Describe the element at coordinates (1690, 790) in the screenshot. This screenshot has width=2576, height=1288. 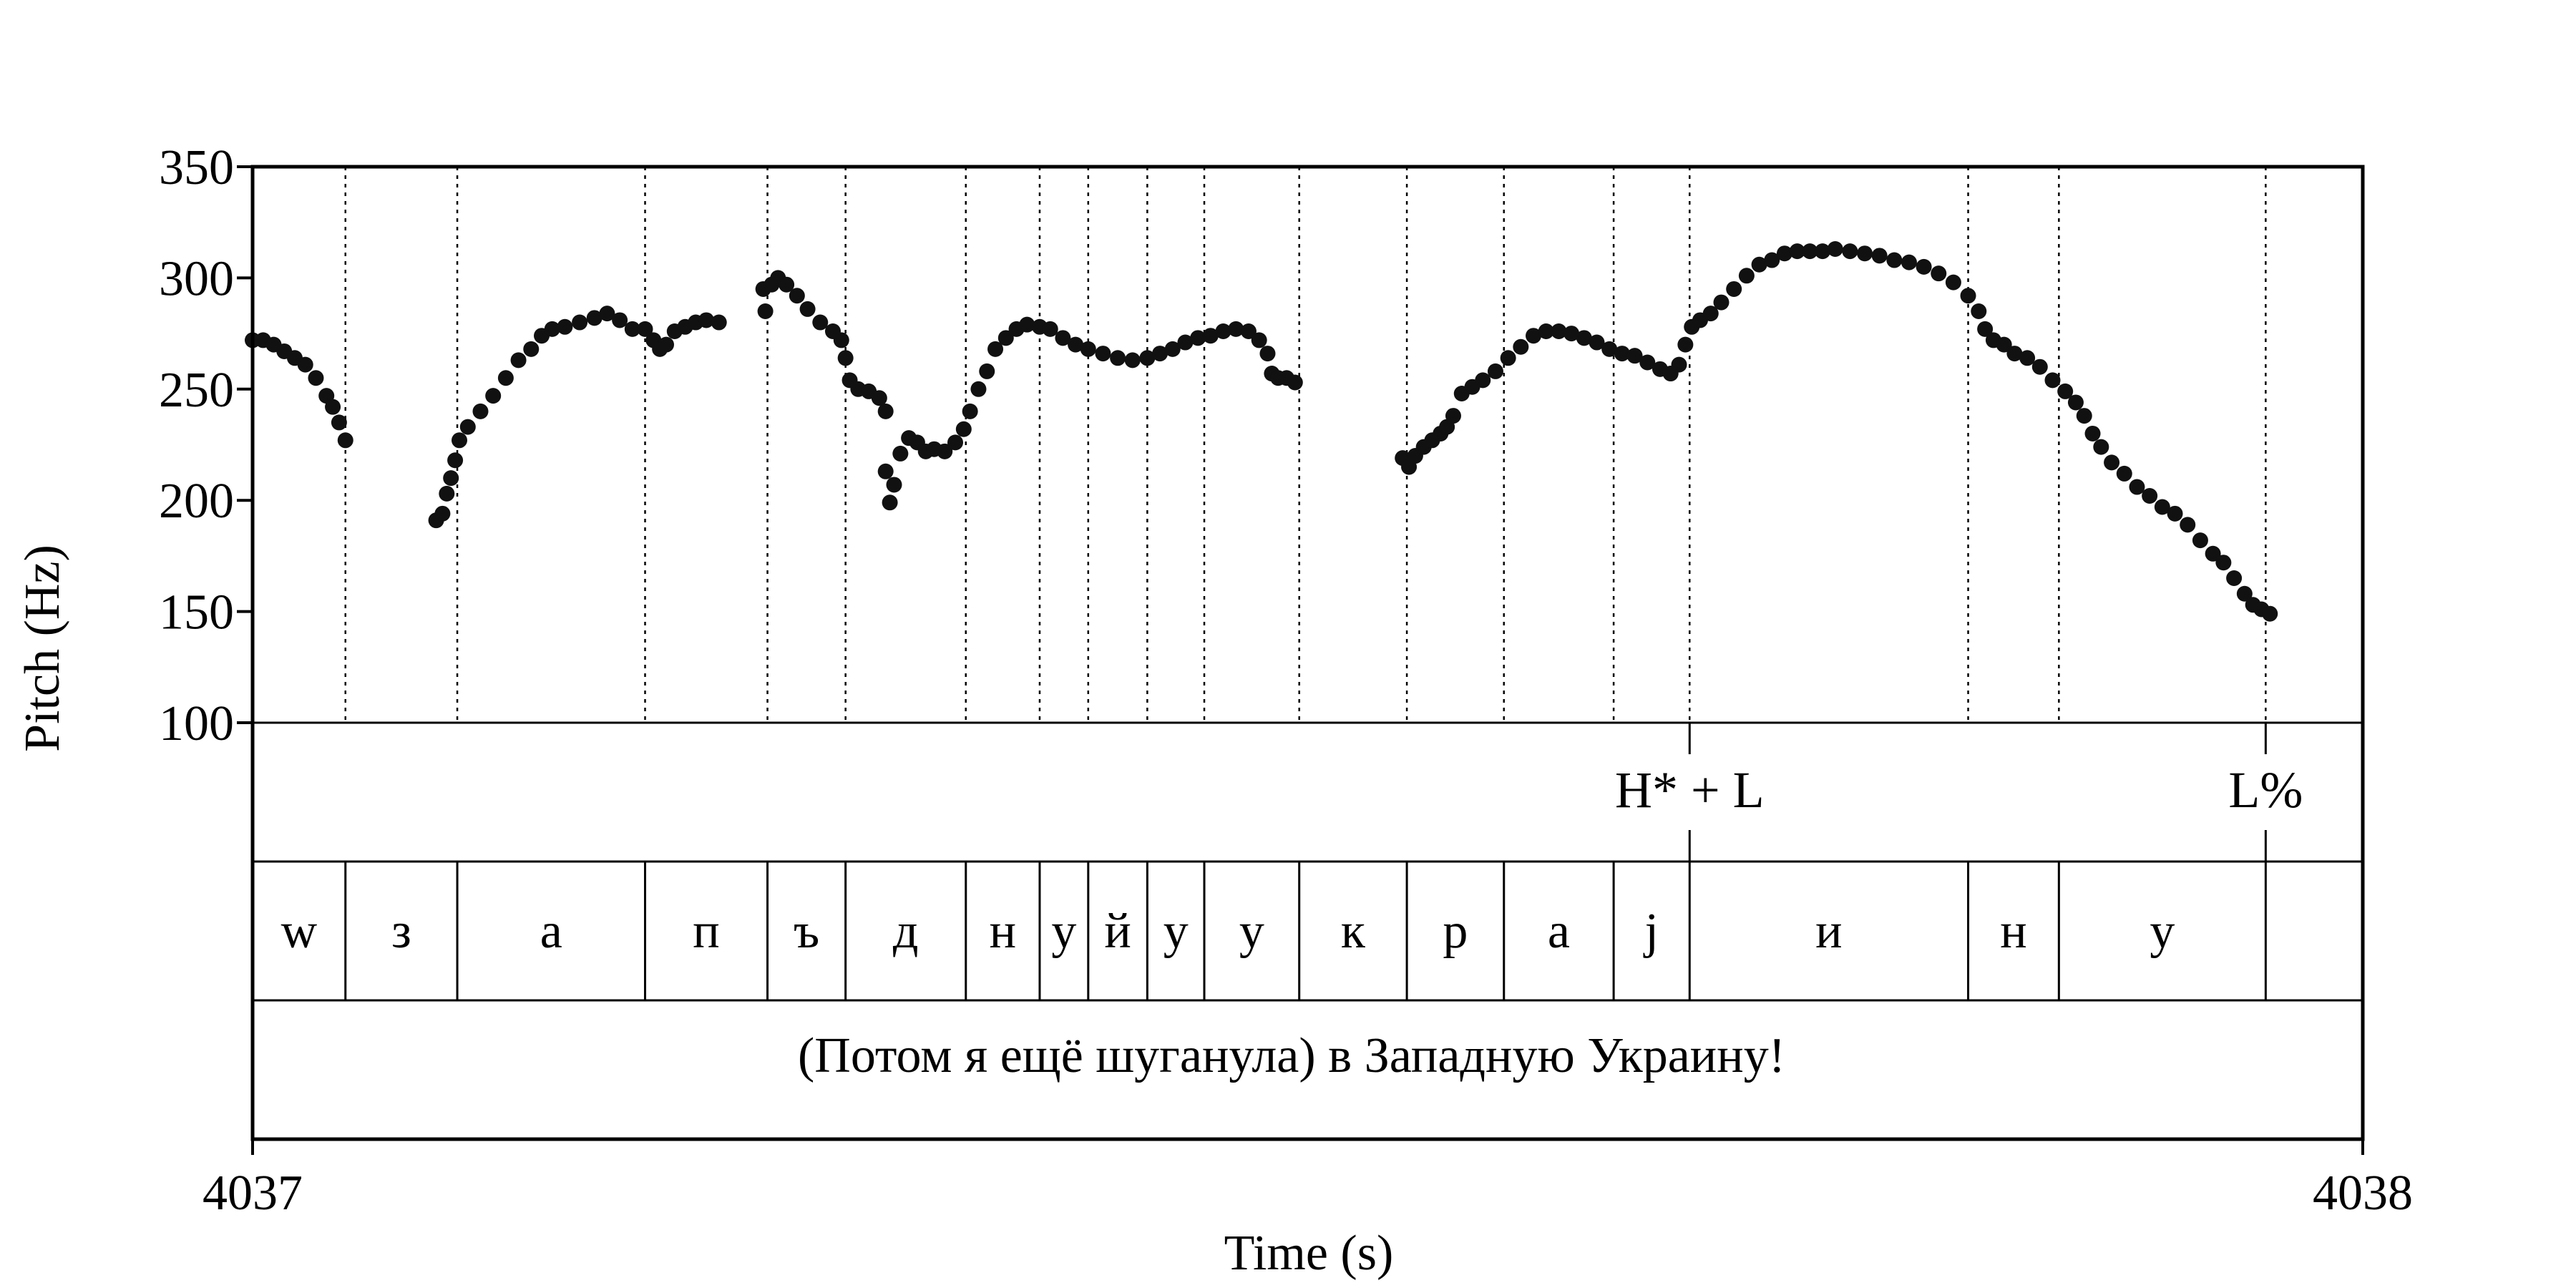
I see `tone-label: H* + L` at that location.